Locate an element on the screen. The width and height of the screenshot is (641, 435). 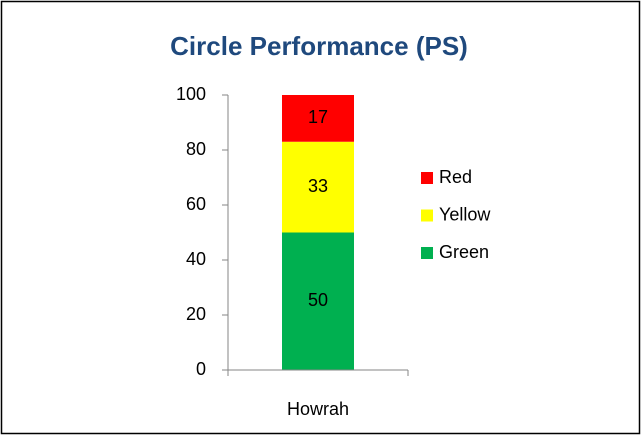
y-tick-label: 0 is located at coordinates (201, 369).